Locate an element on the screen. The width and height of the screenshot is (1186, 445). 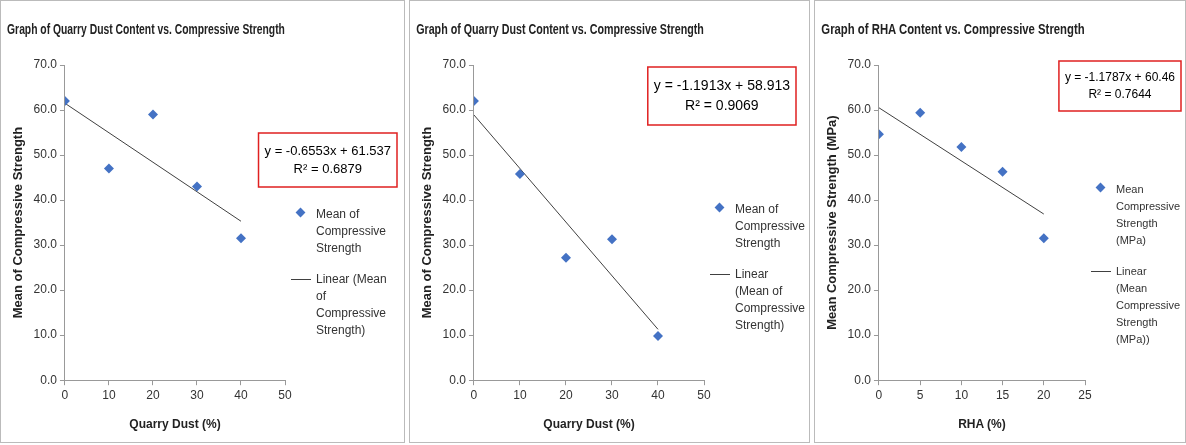
text: R² = 0.7644 is located at coordinates (1120, 93).